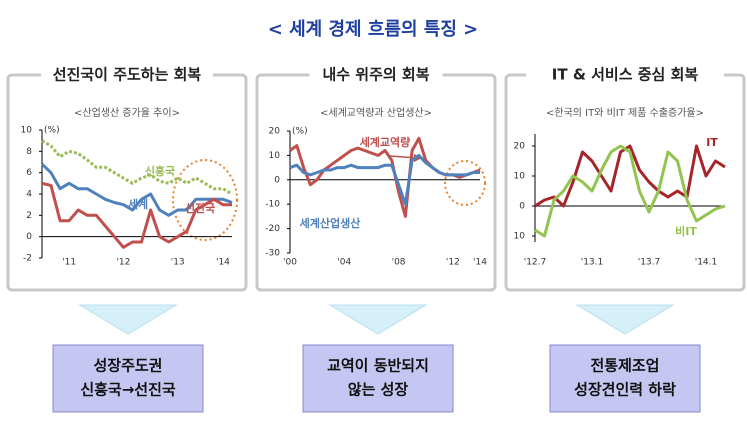  I want to click on x-tick-label: '00, so click(290, 263).